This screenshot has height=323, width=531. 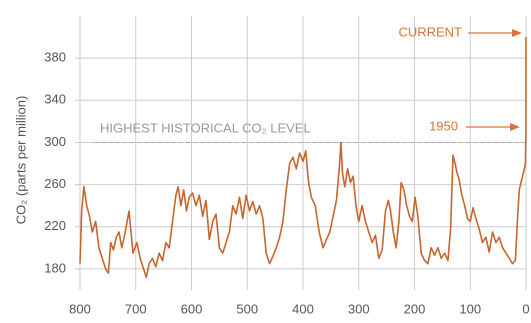 I want to click on x-tick-label: 200, so click(x=415, y=308).